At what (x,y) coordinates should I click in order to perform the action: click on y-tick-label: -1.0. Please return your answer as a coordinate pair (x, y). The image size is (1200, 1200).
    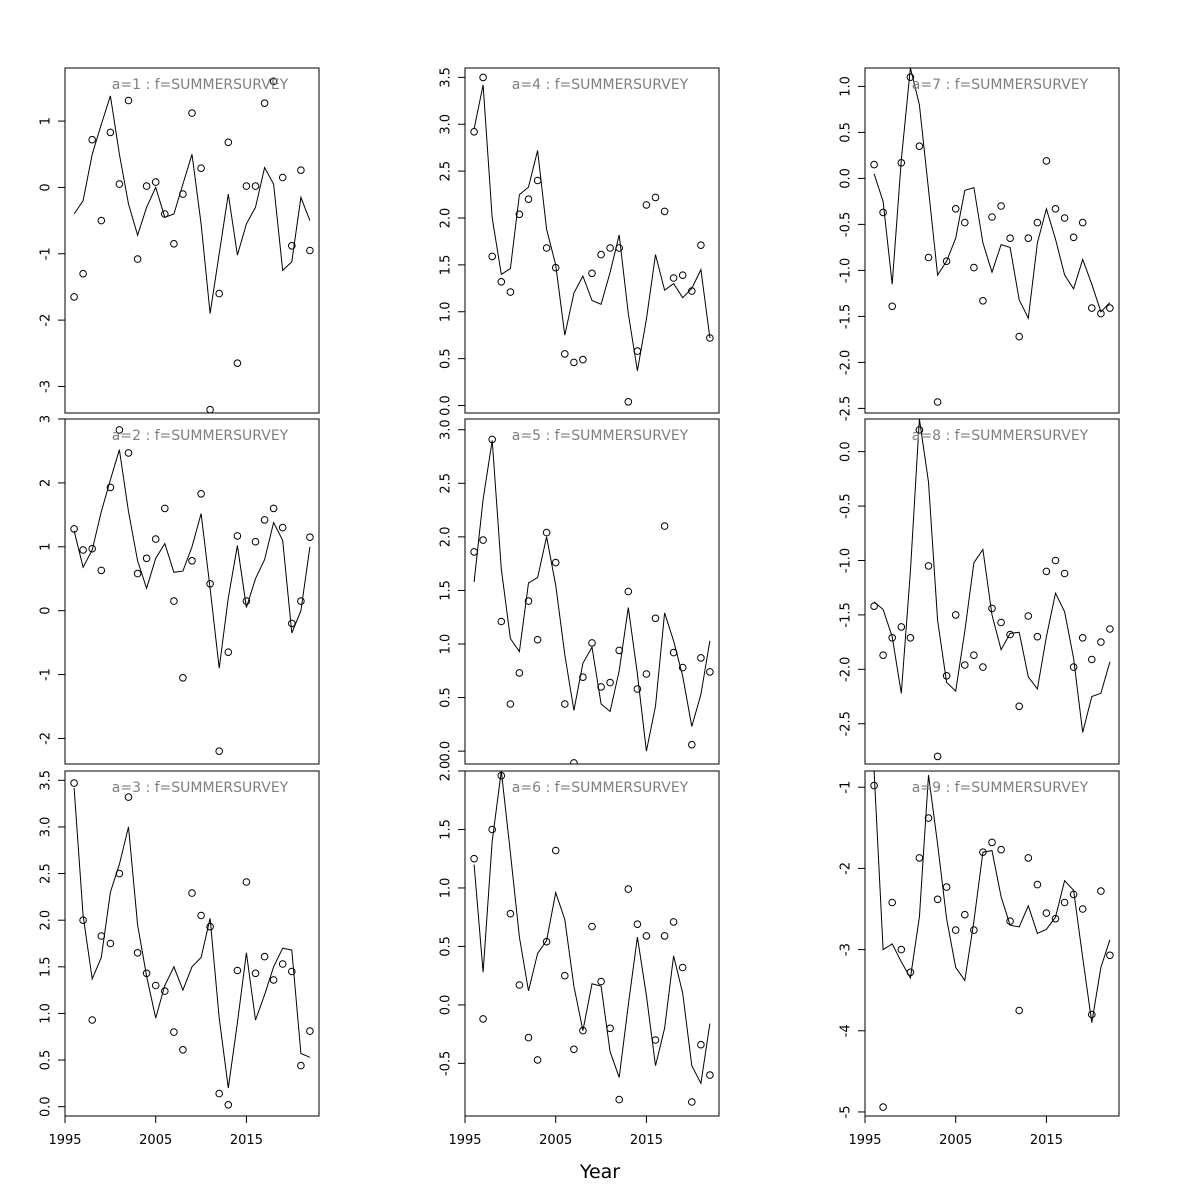
    Looking at the image, I should click on (846, 270).